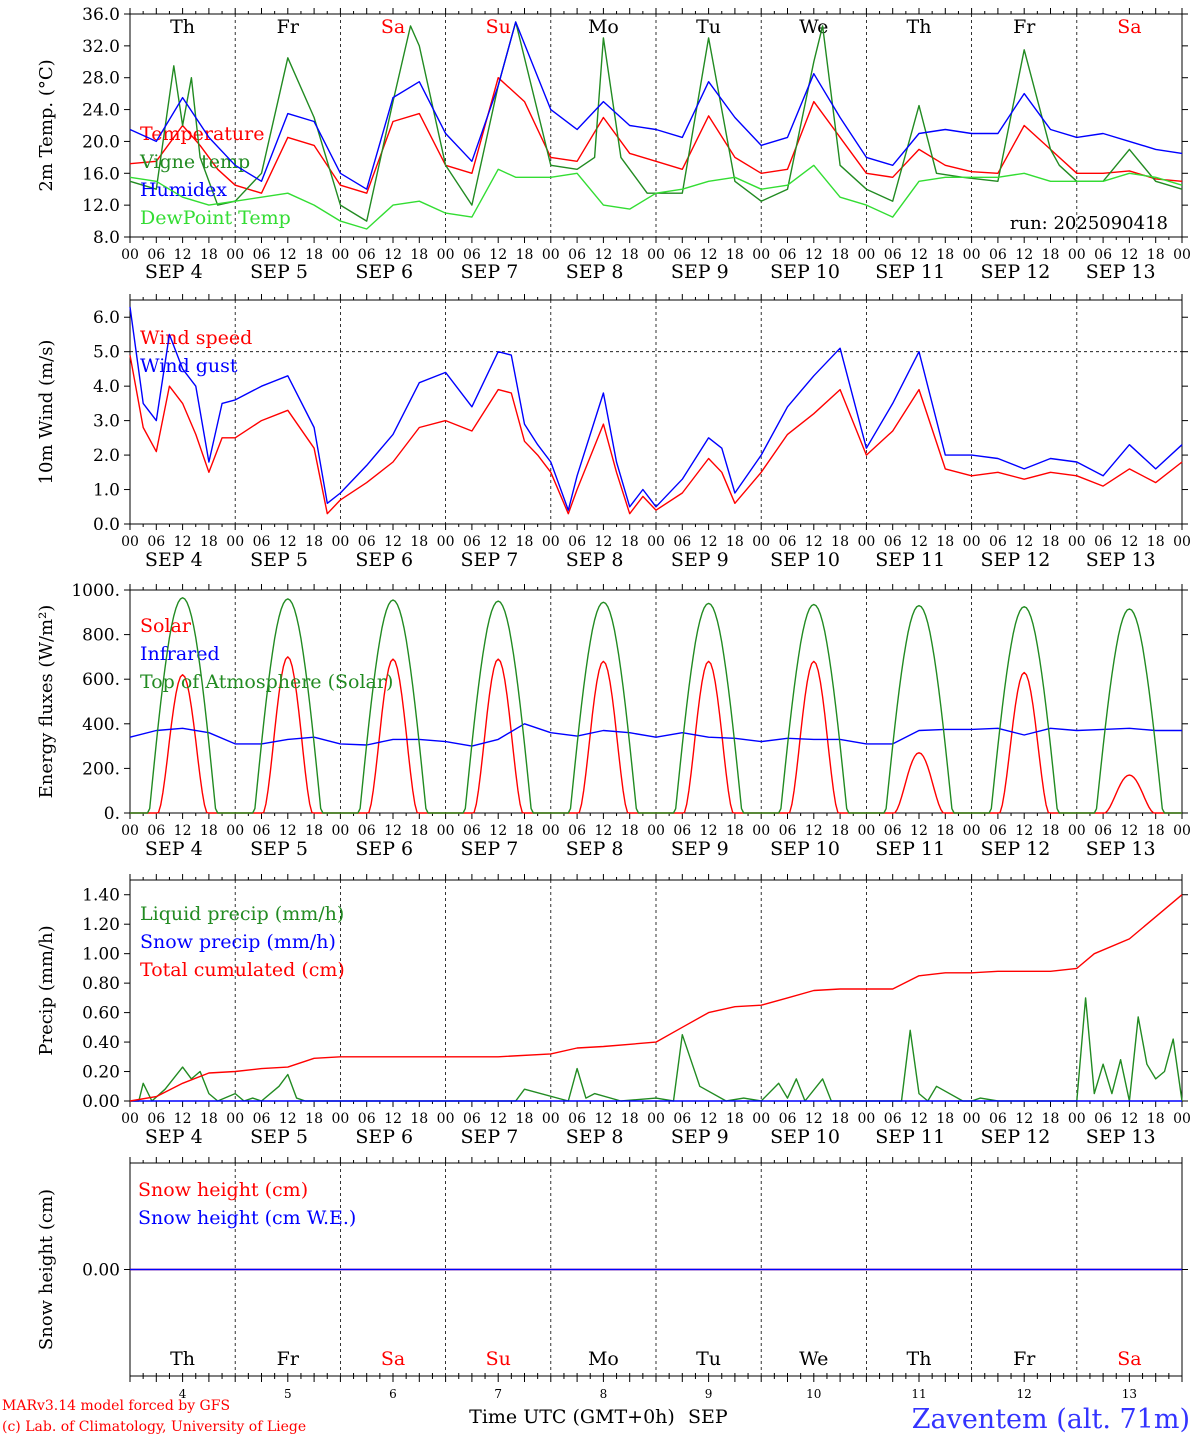 The width and height of the screenshot is (1194, 1440). What do you see at coordinates (247, 1218) in the screenshot?
I see `legend-entry: Snow height (cm W.E.)` at bounding box center [247, 1218].